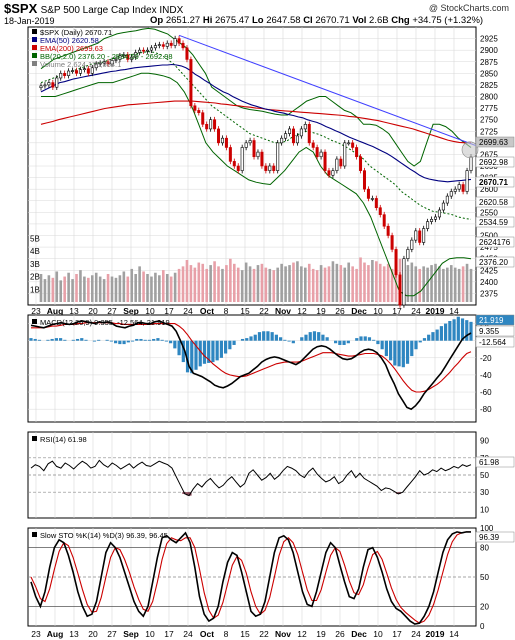 Image resolution: width=515 pixels, height=640 pixels. I want to click on x-tick-label-top: 19, so click(321, 311).